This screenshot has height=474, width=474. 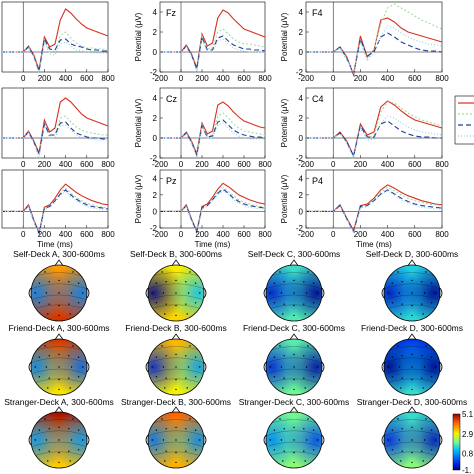 What do you see at coordinates (412, 254) in the screenshot?
I see `topo-title: Self-Deck D, 300-600ms` at bounding box center [412, 254].